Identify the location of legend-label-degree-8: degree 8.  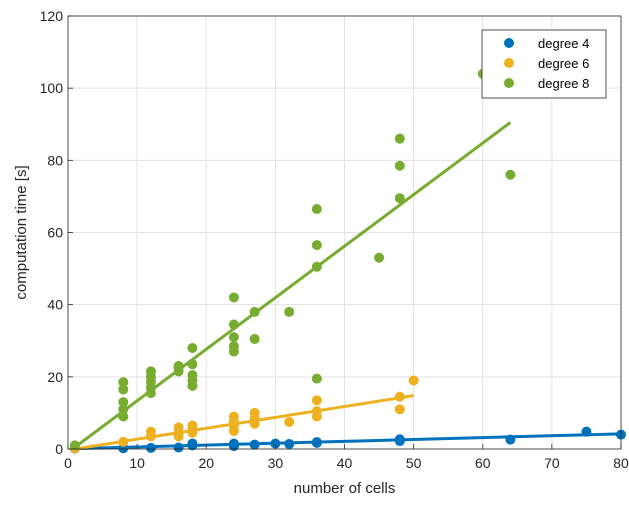
(563, 83).